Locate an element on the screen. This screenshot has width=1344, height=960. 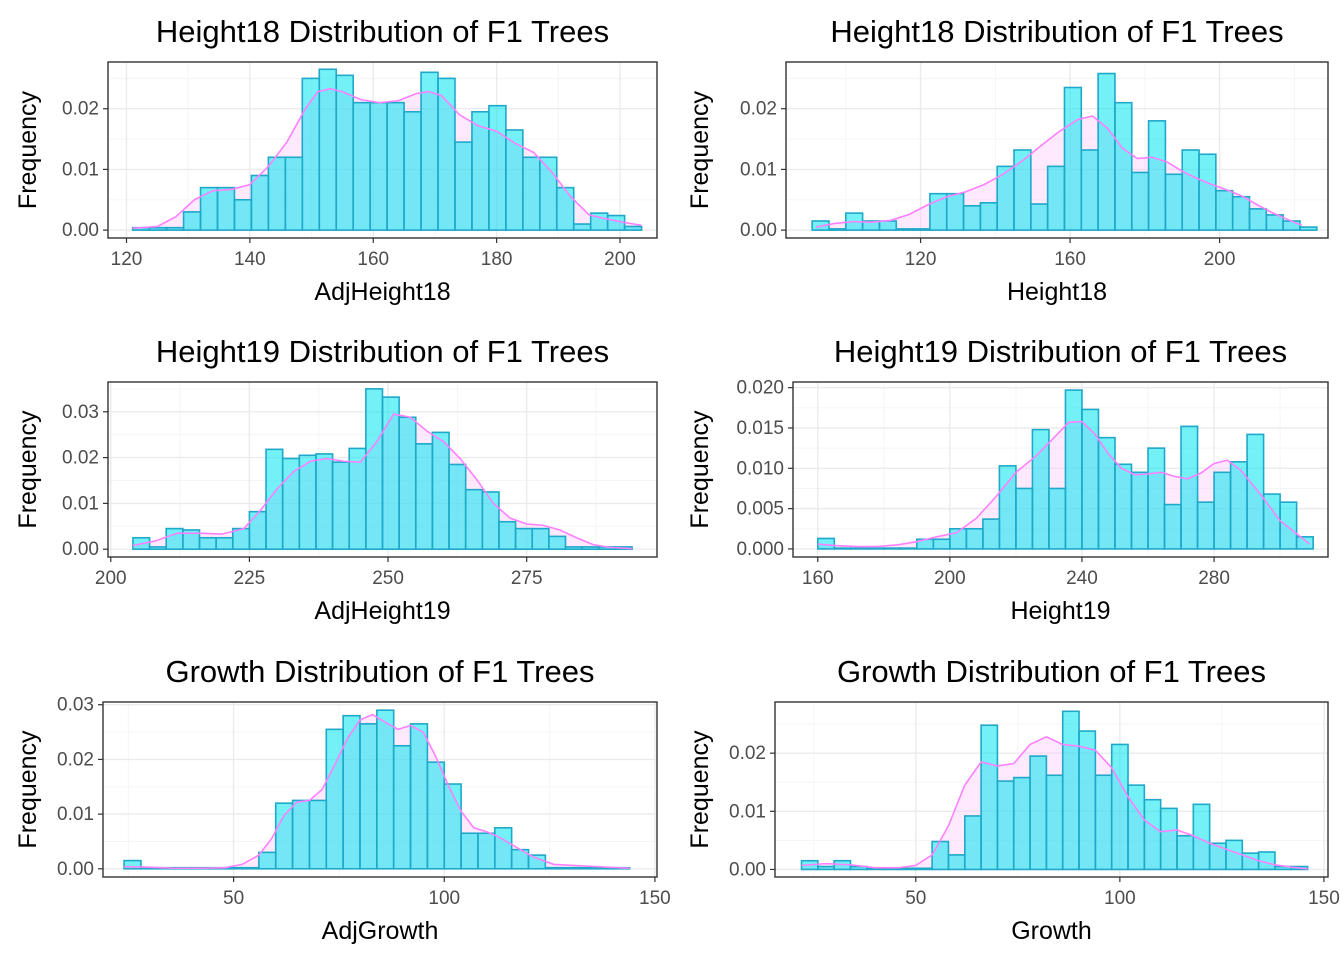
x-axis-label: AdjHeight18 is located at coordinates (382, 292).